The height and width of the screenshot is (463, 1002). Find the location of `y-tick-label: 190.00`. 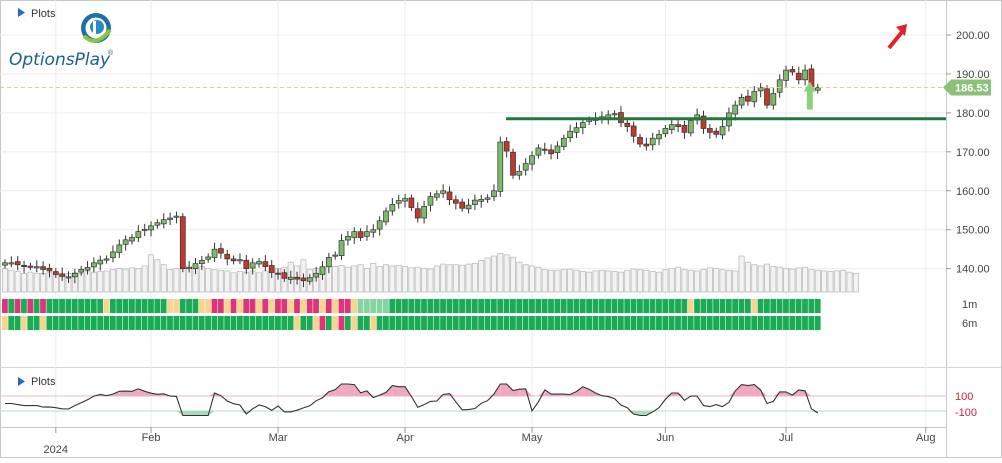

y-tick-label: 190.00 is located at coordinates (973, 75).